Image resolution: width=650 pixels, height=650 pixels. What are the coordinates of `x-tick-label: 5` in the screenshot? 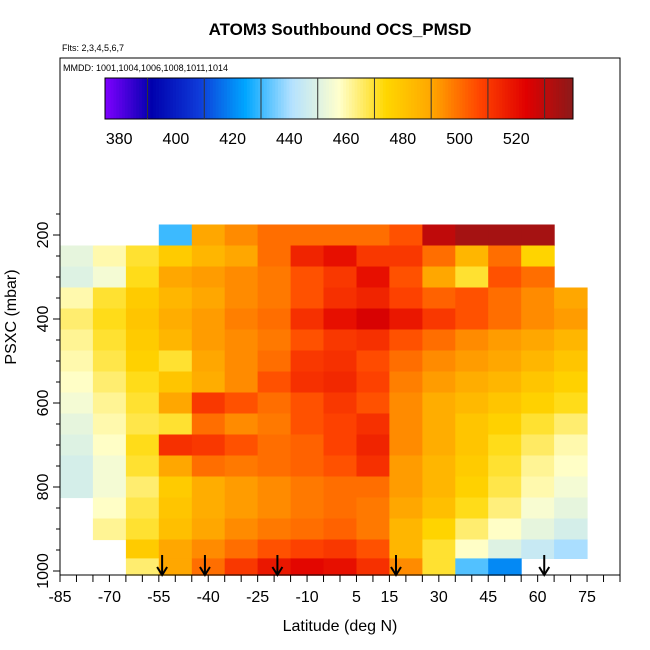 It's located at (356, 597).